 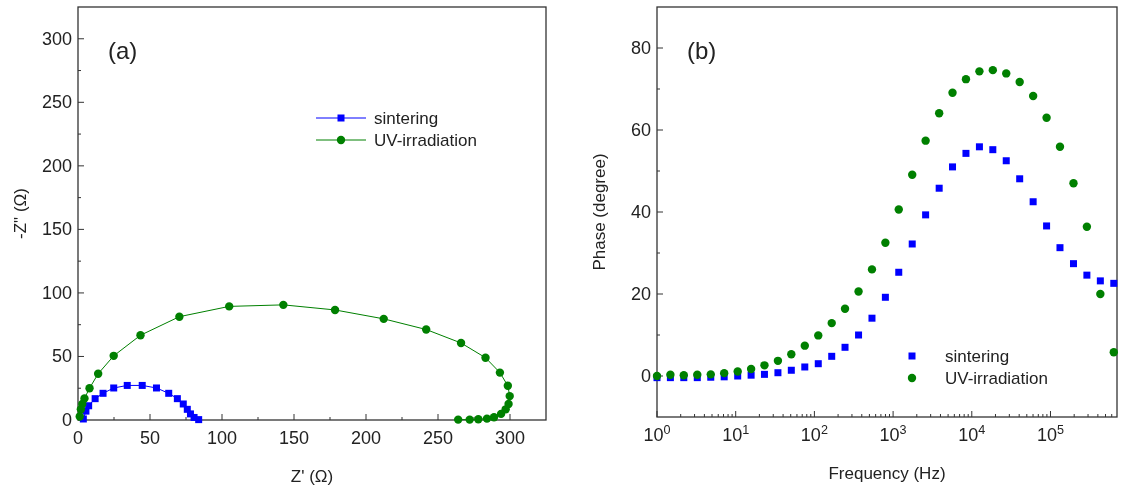 I want to click on y-tick-label: 40, so click(x=640, y=212).